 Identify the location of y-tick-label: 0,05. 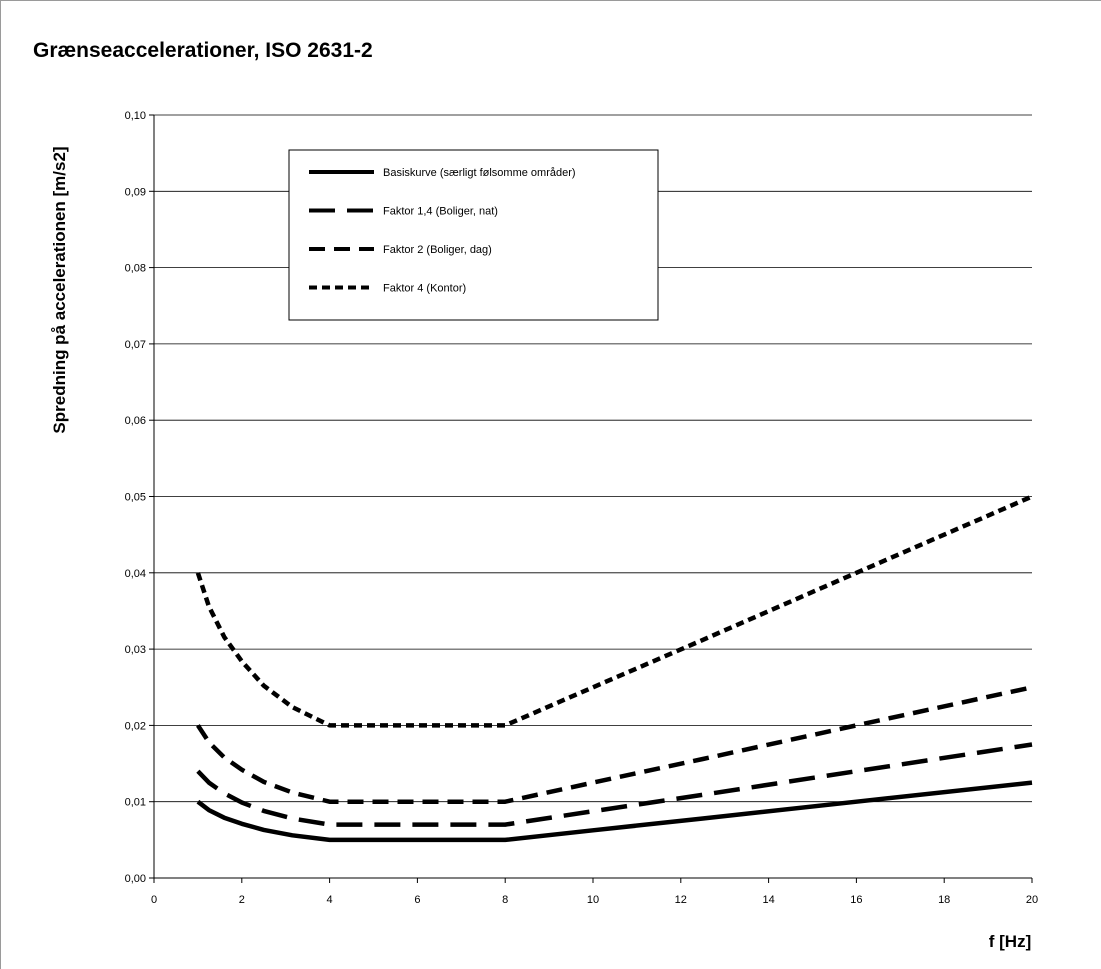
(135, 498).